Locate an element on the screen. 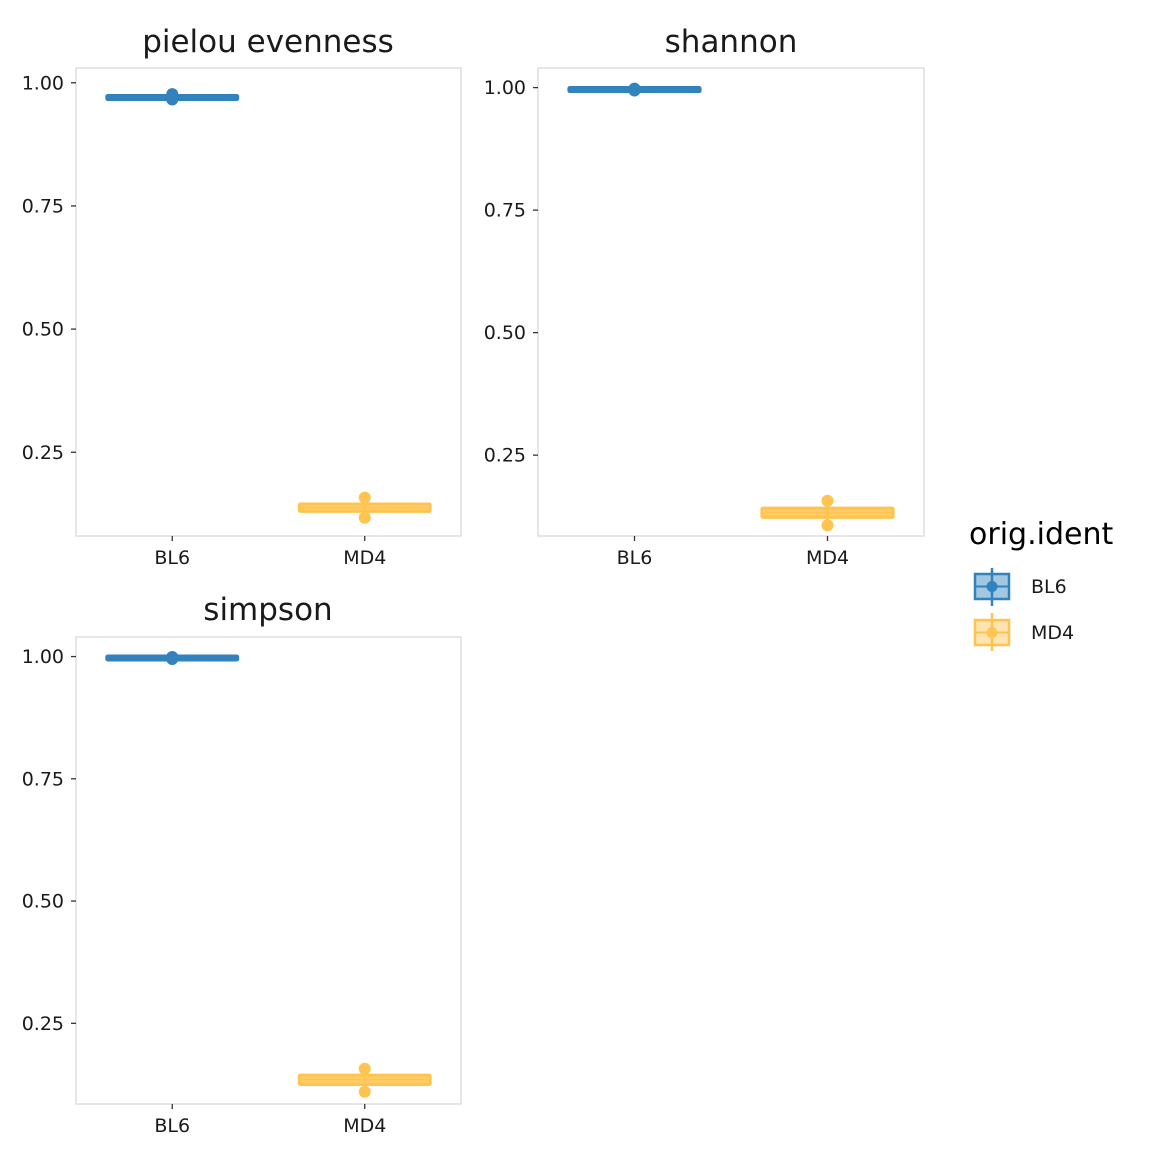  facet-title: simpson is located at coordinates (267, 610).